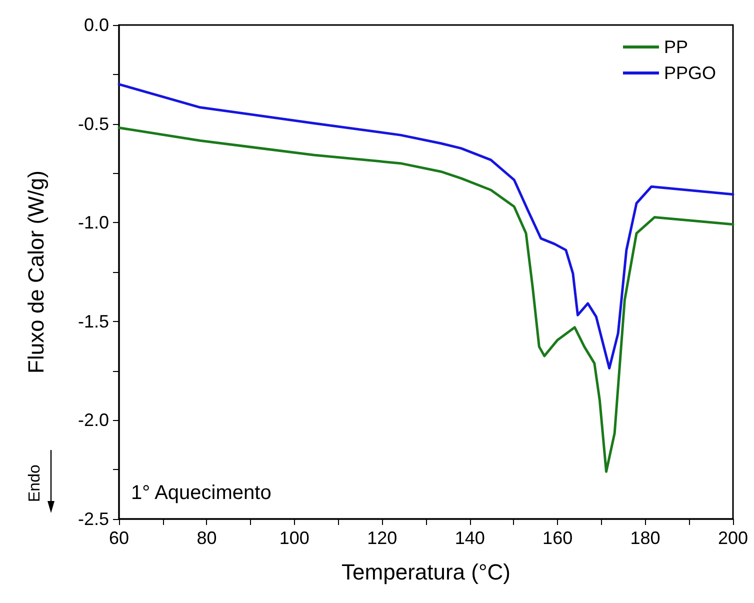 This screenshot has width=754, height=603. What do you see at coordinates (35, 483) in the screenshot?
I see `text: Endo` at bounding box center [35, 483].